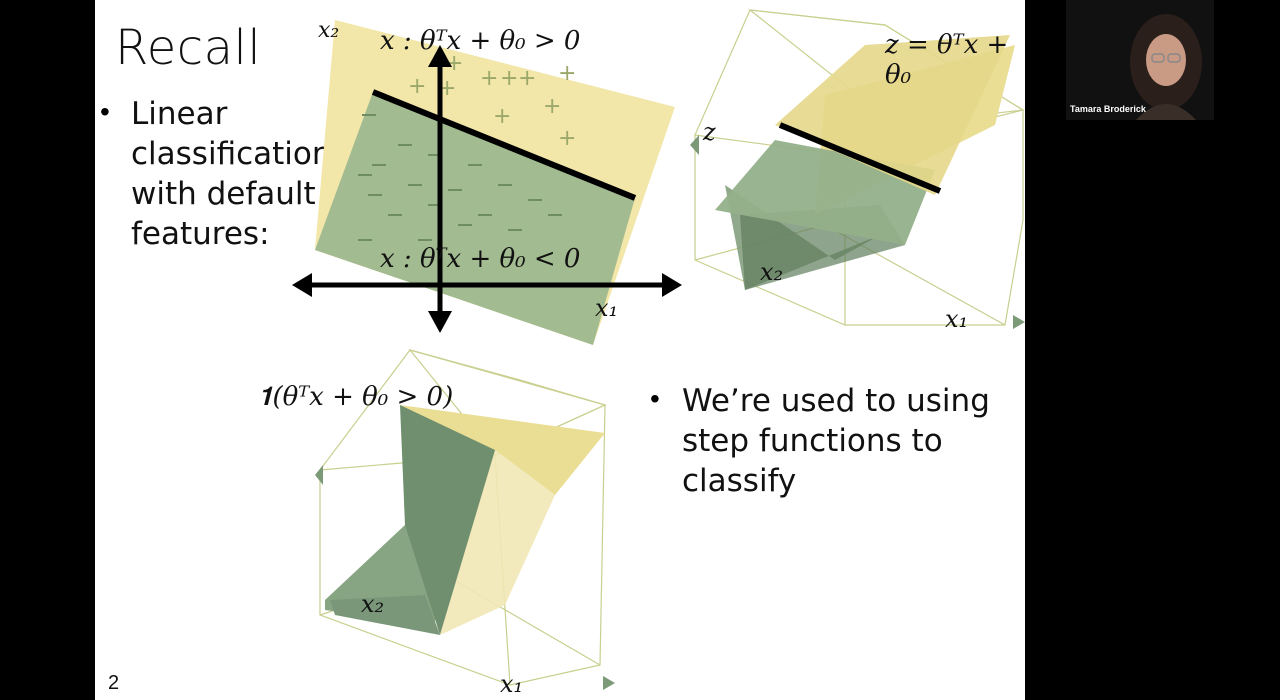  What do you see at coordinates (223, 194) in the screenshot?
I see `bullet-line: with default` at bounding box center [223, 194].